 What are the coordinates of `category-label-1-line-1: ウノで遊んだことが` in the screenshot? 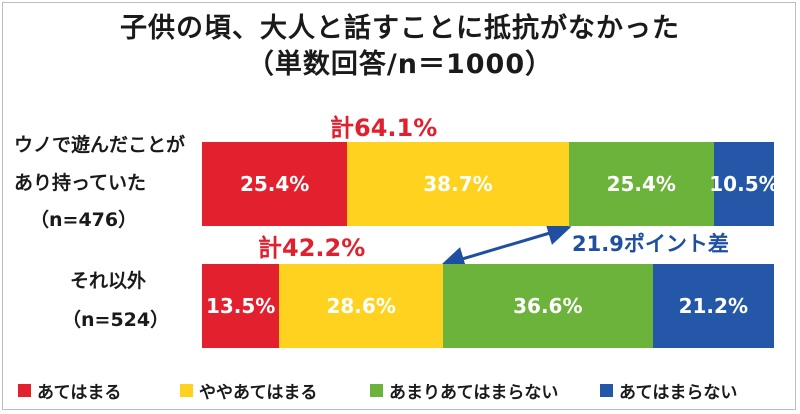 It's located at (100, 145).